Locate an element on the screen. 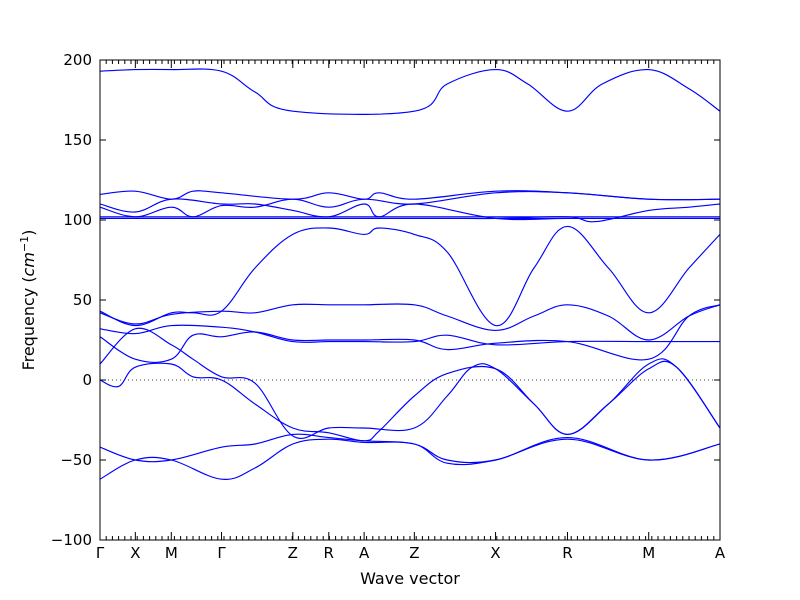 This screenshot has height=600, width=800. y-tick-label: 200 is located at coordinates (77, 60).